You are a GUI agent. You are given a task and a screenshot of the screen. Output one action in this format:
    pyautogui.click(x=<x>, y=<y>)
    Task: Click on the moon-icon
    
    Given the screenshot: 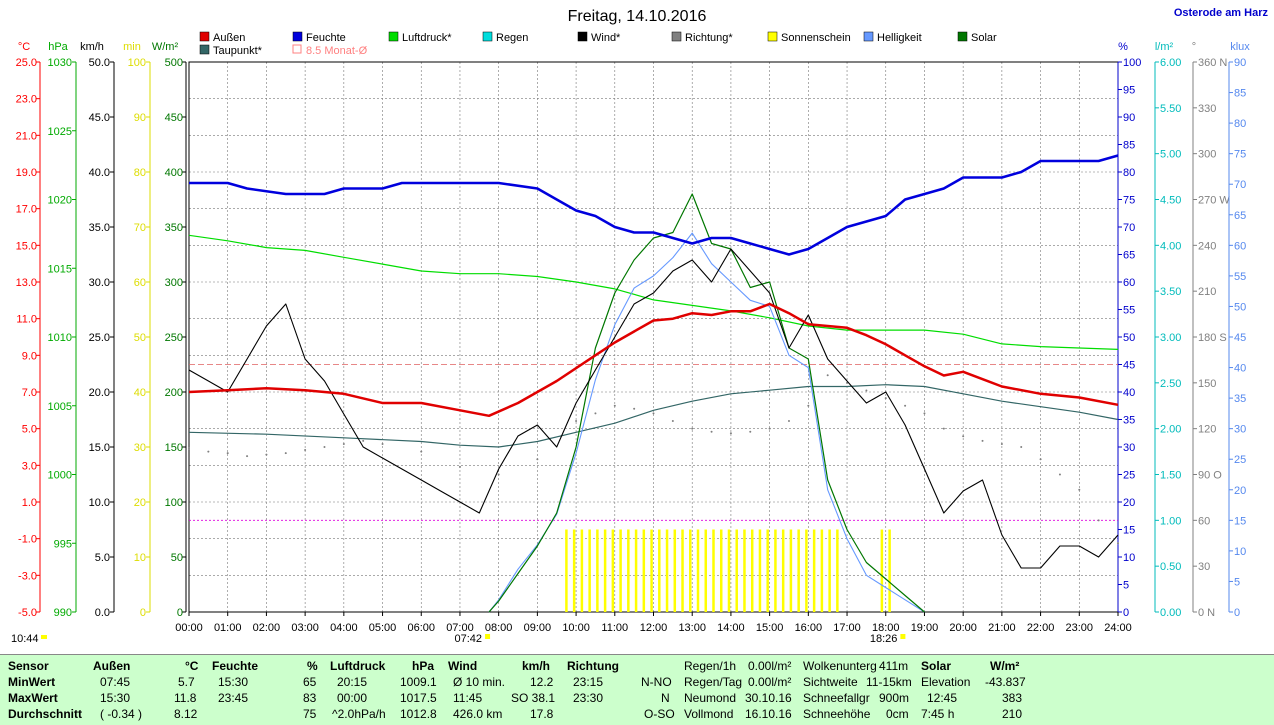 What is the action you would take?
    pyautogui.click(x=44, y=637)
    